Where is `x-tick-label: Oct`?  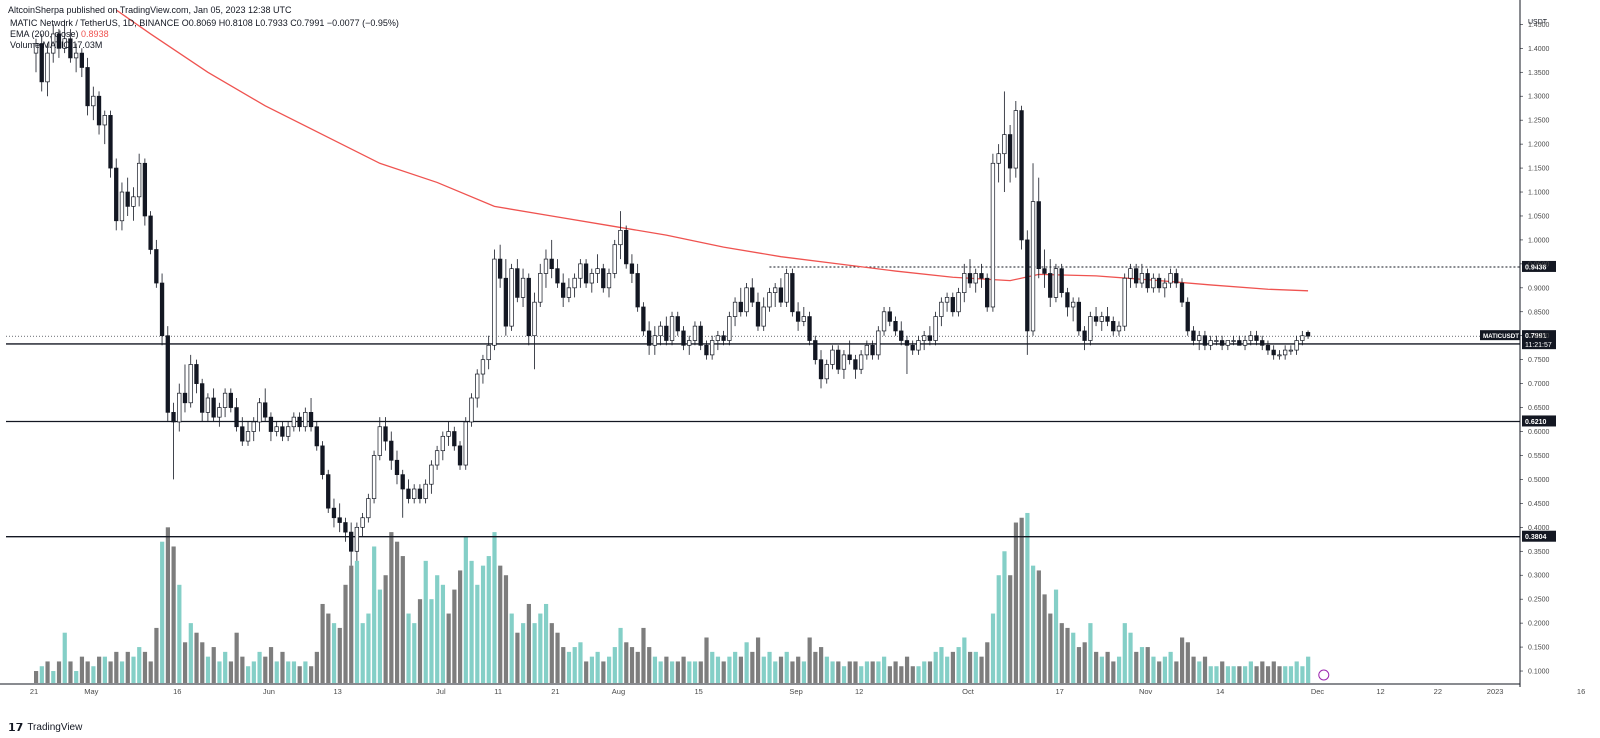 x-tick-label: Oct is located at coordinates (968, 691).